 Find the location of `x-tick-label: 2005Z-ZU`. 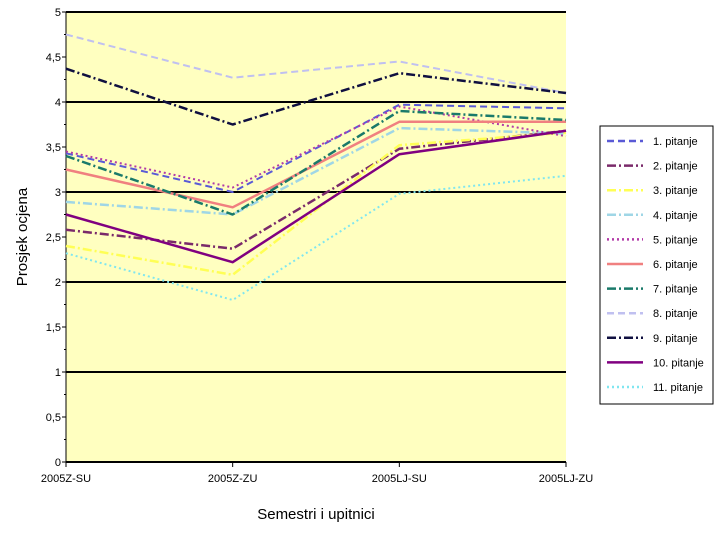

x-tick-label: 2005Z-ZU is located at coordinates (233, 479).